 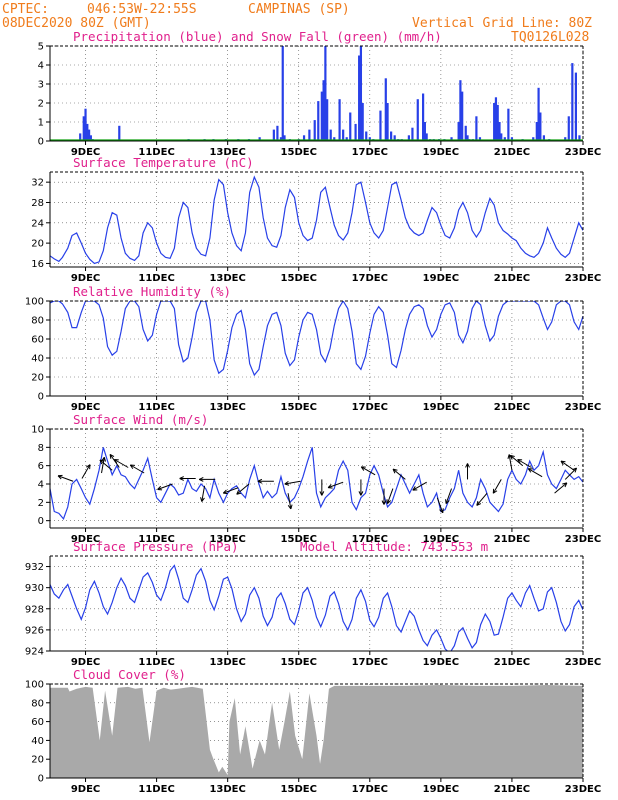 What do you see at coordinates (37, 760) in the screenshot?
I see `cloud-ytick-label: 20` at bounding box center [37, 760].